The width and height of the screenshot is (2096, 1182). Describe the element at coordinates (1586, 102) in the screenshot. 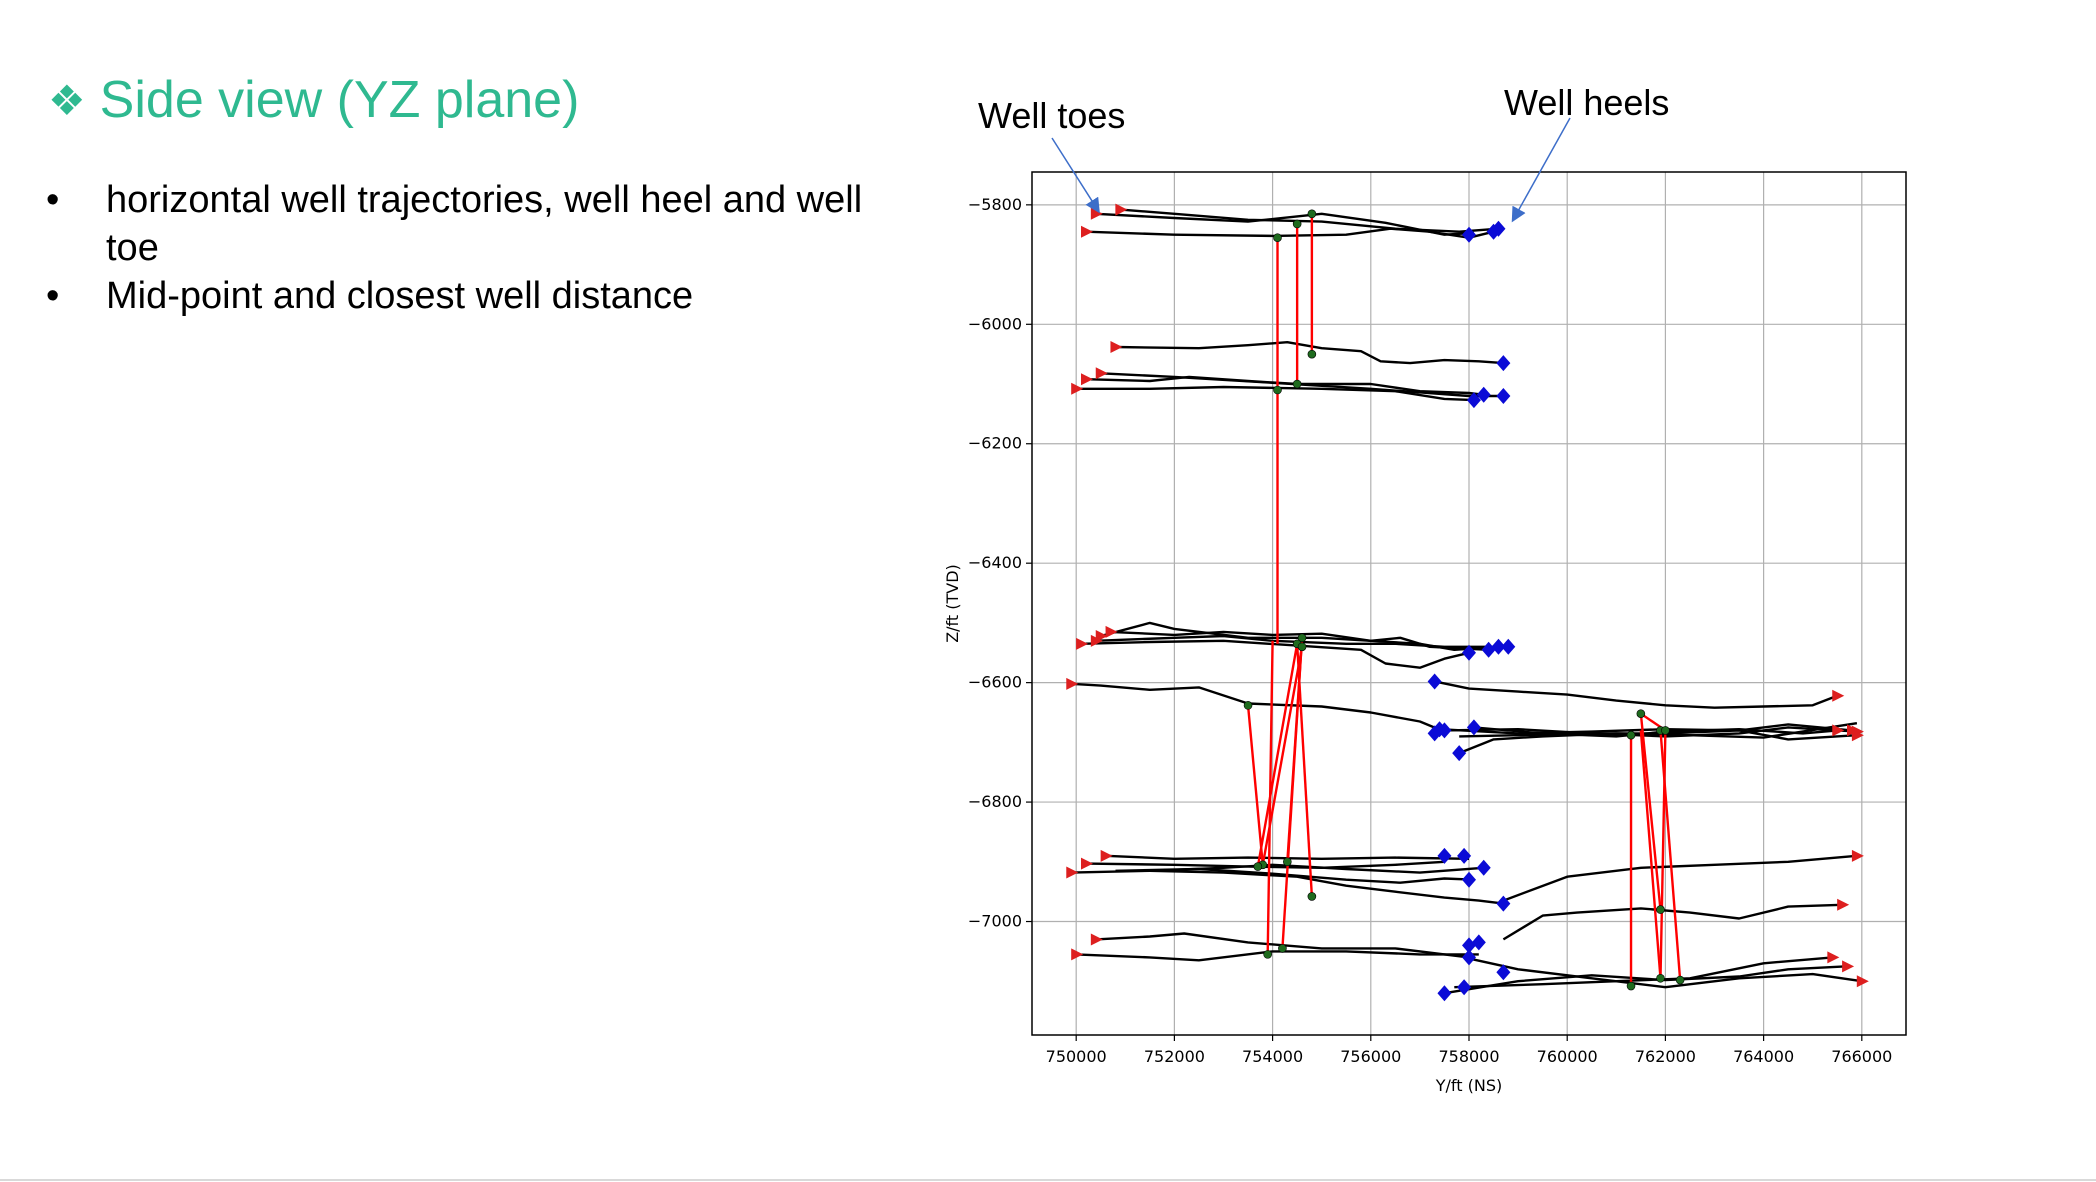

I see `annotation-label: Well heels` at that location.